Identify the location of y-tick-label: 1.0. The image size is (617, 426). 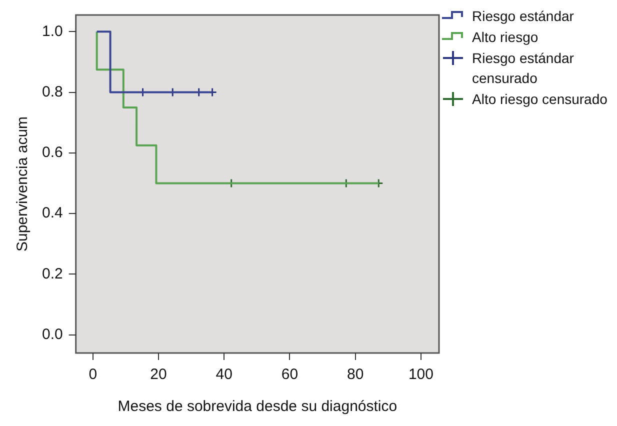
(52, 31).